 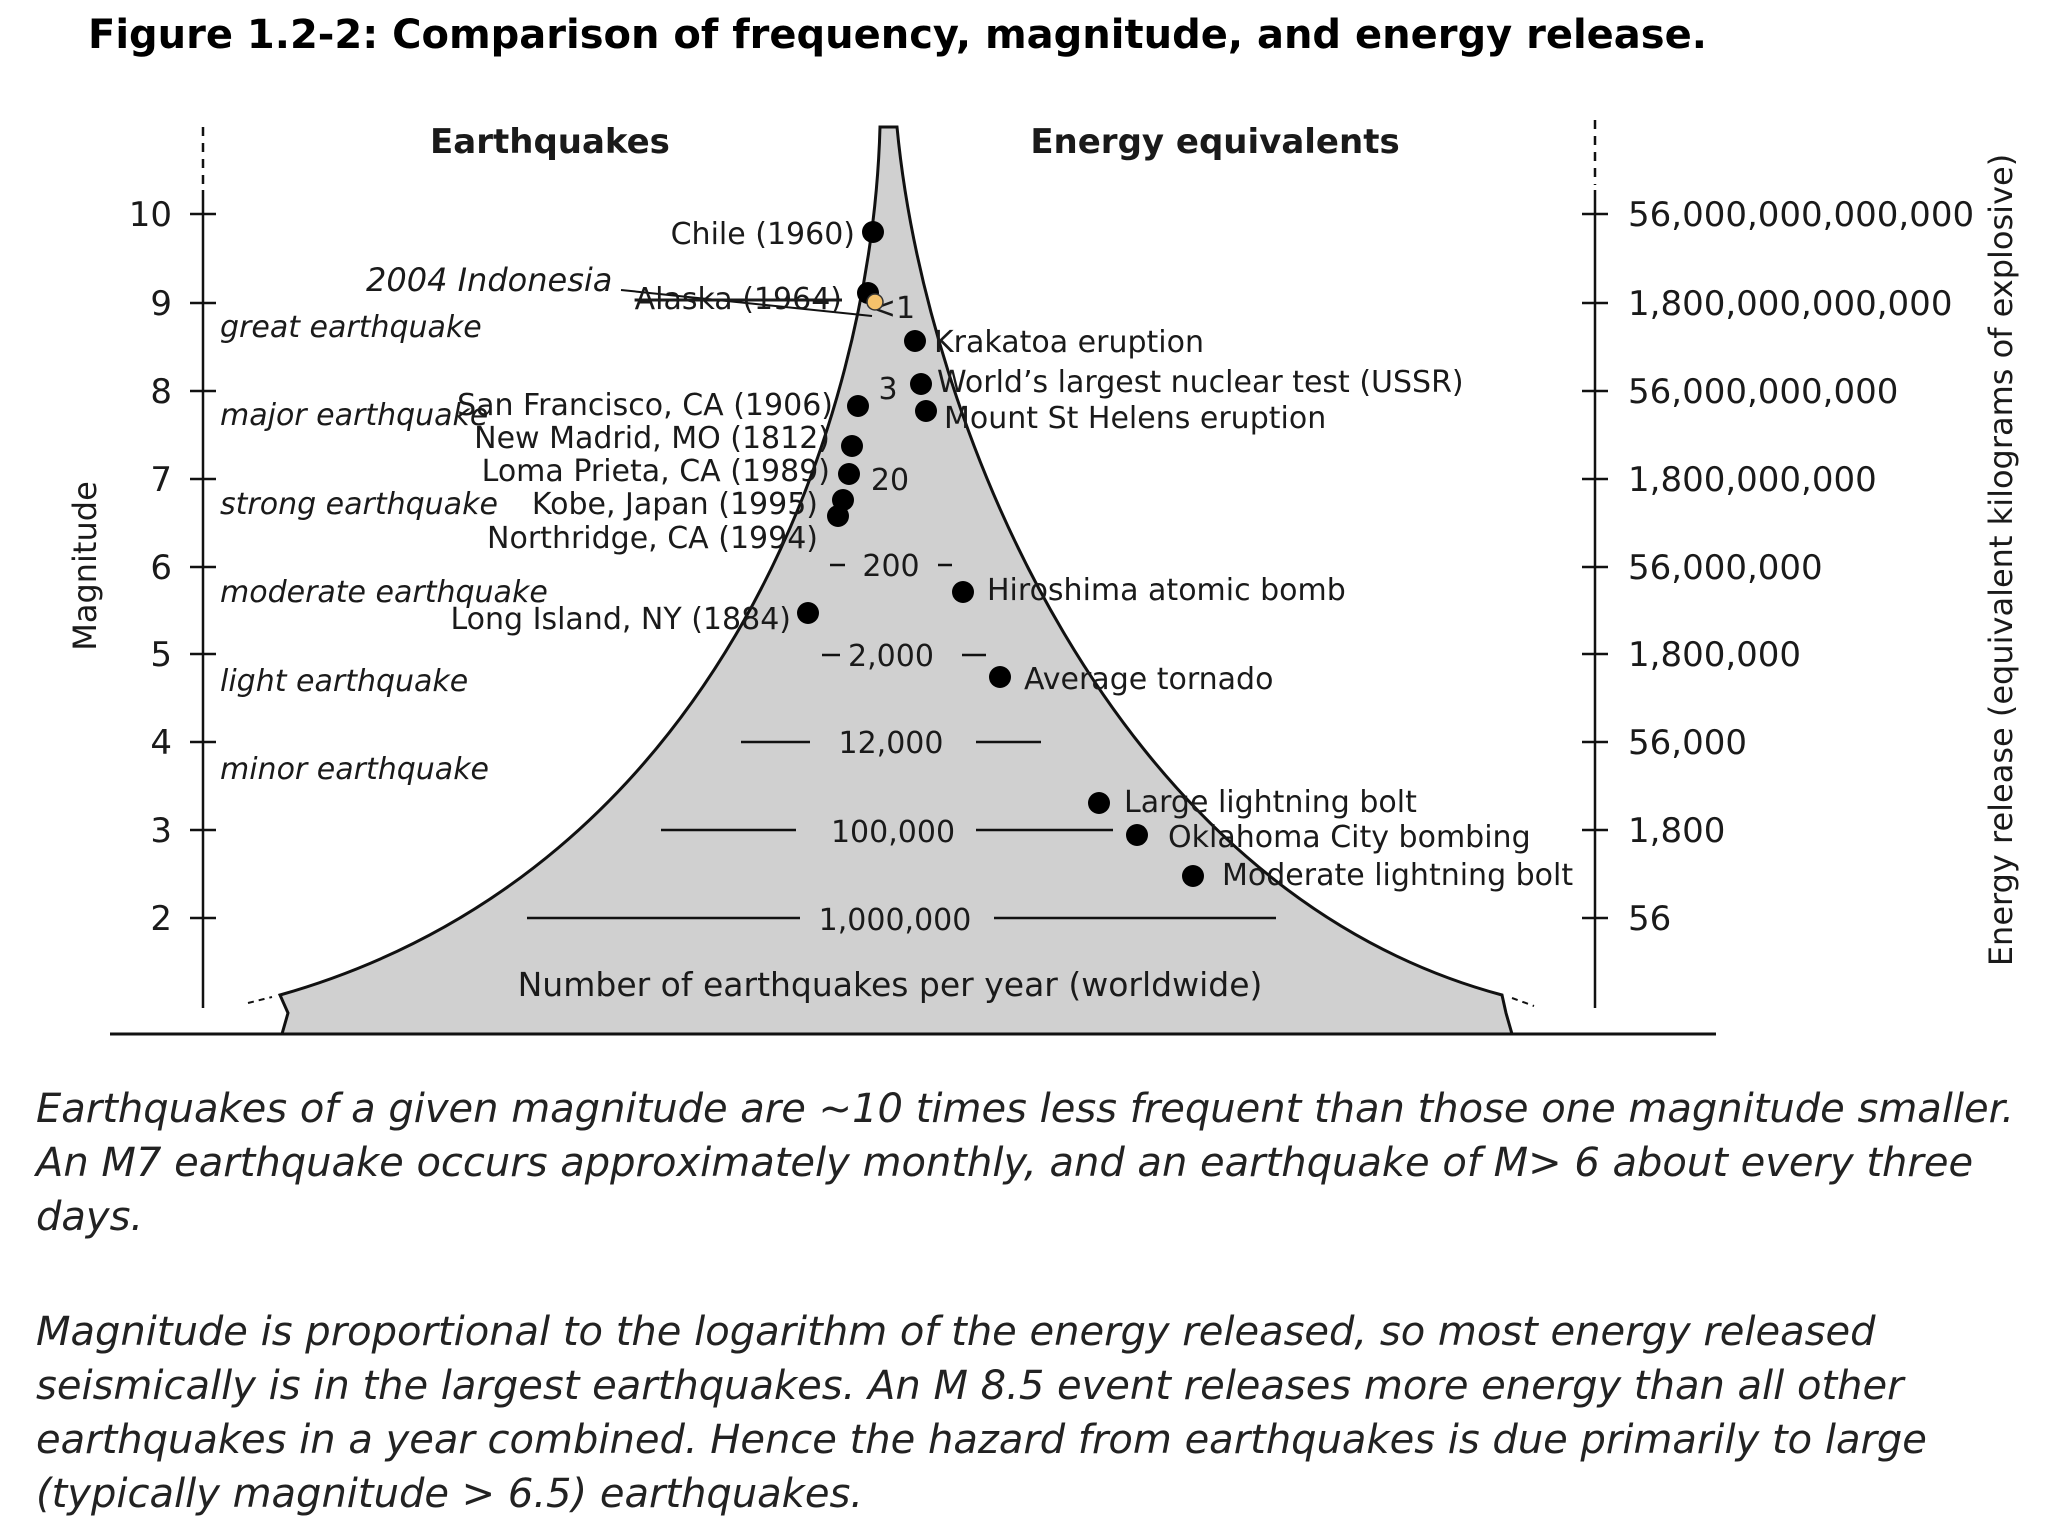 What do you see at coordinates (1752, 480) in the screenshot?
I see `energy-tick: 1,800,000,000` at bounding box center [1752, 480].